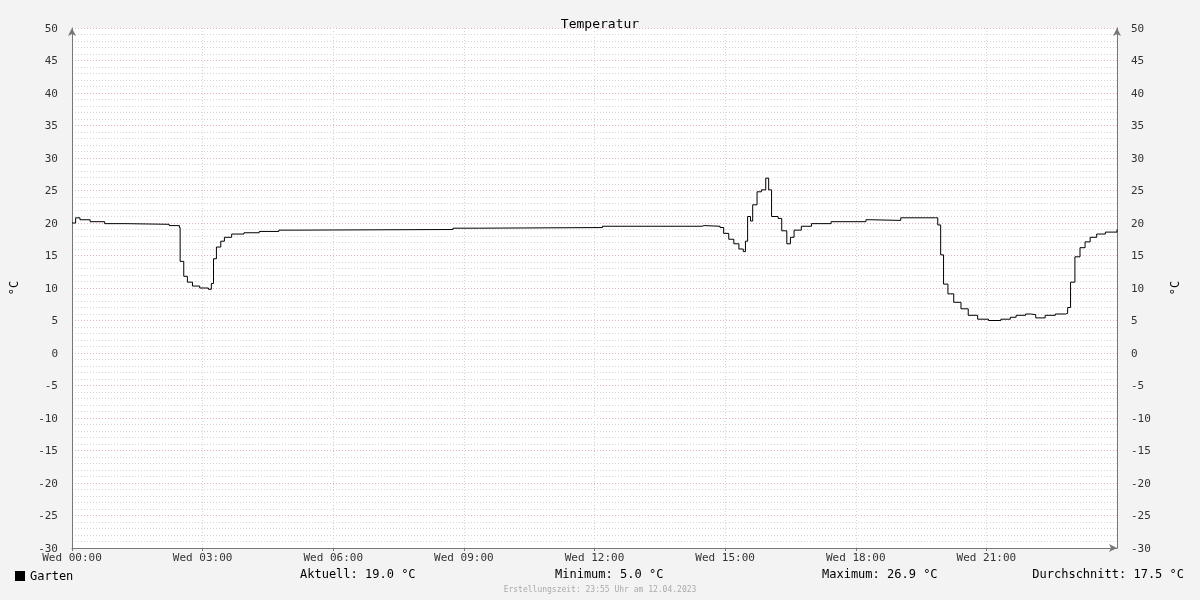 The width and height of the screenshot is (1200, 600). What do you see at coordinates (1141, 450) in the screenshot?
I see `y2-tick-label: -15` at bounding box center [1141, 450].